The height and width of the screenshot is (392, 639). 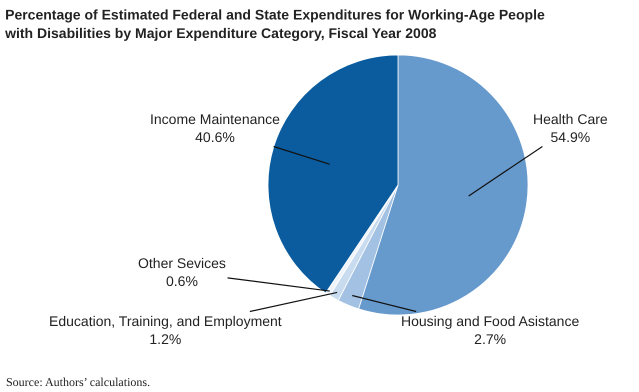 What do you see at coordinates (215, 119) in the screenshot?
I see `slice-label: Income Maintenance` at bounding box center [215, 119].